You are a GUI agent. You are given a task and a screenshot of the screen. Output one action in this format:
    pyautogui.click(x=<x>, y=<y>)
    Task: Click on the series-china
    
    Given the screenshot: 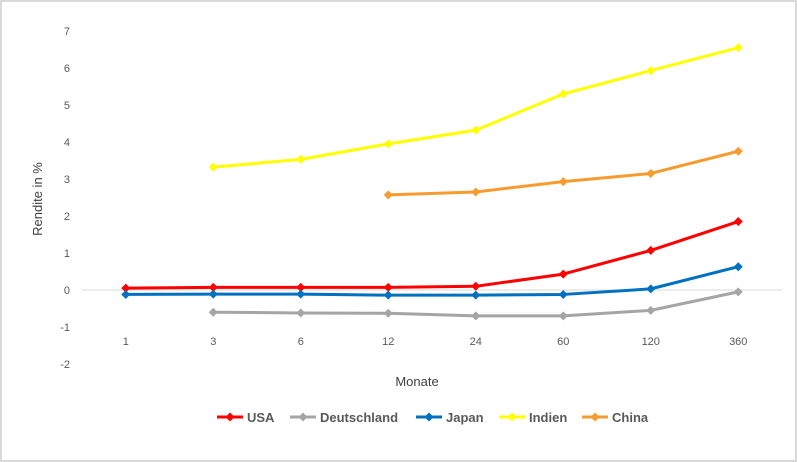 What is the action you would take?
    pyautogui.click(x=563, y=173)
    